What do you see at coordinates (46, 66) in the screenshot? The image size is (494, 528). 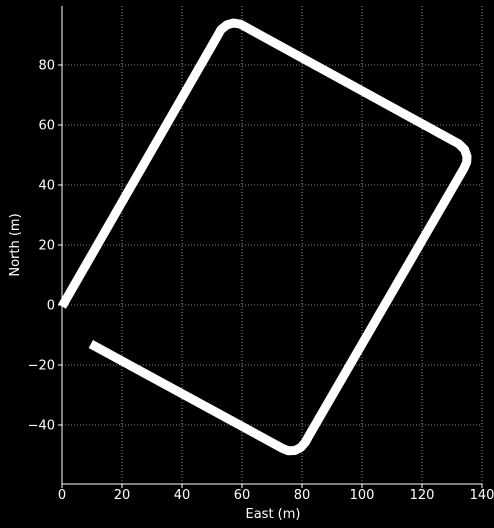 I see `y-tick-label: 80` at bounding box center [46, 66].